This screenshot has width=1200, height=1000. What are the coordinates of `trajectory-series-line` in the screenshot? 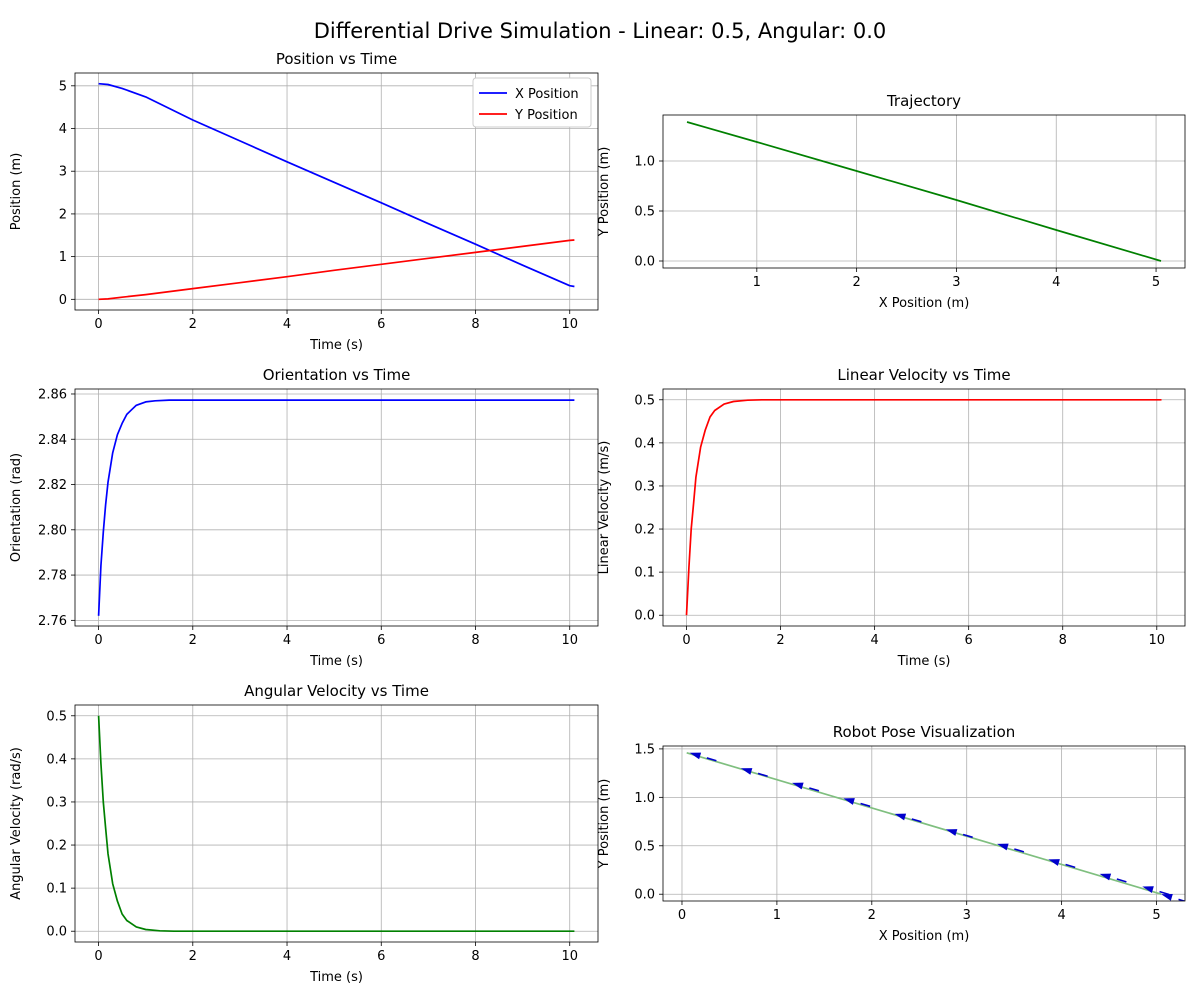 It's located at (924, 191).